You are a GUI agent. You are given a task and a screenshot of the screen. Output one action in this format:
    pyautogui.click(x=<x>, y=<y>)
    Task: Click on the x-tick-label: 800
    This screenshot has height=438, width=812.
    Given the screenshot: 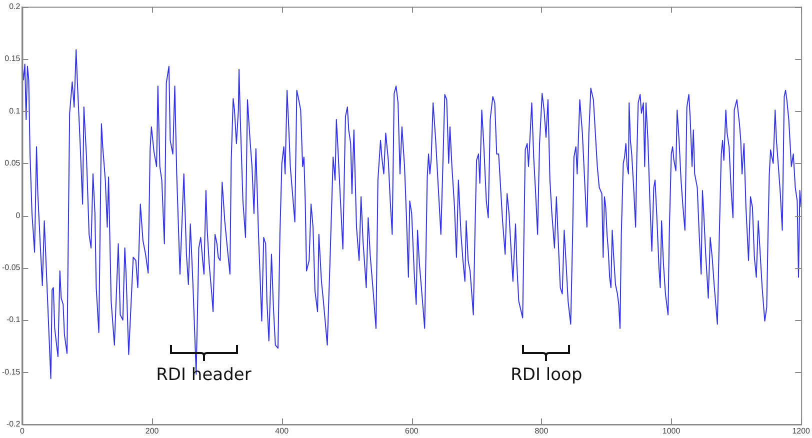 What is the action you would take?
    pyautogui.click(x=541, y=431)
    